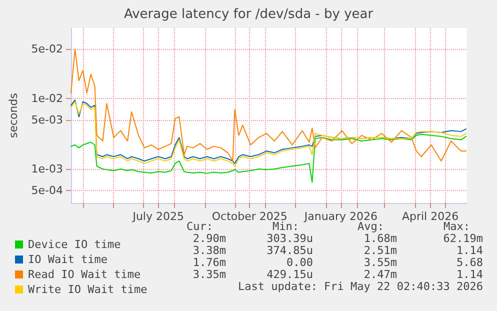 The width and height of the screenshot is (497, 311). What do you see at coordinates (13, 115) in the screenshot?
I see `y-axis-title: seconds` at bounding box center [13, 115].